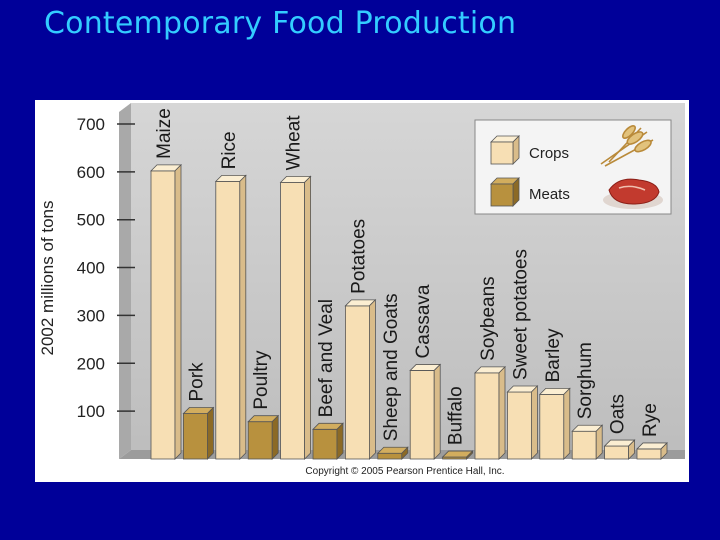 The width and height of the screenshot is (720, 540). Describe the element at coordinates (280, 23) in the screenshot. I see `slide-title: Contemporary Food Production` at that location.